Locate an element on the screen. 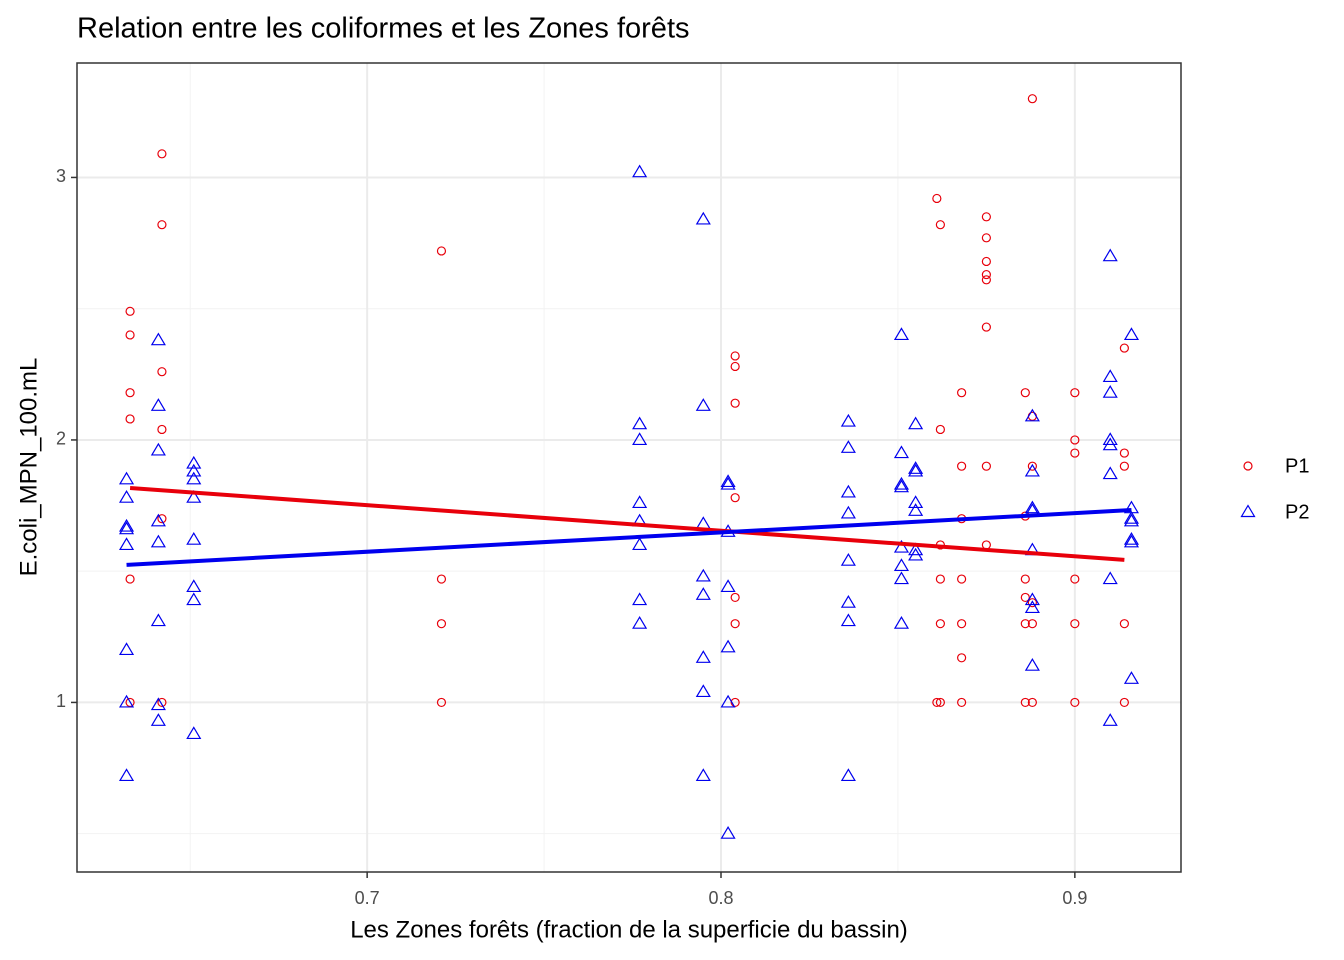 This screenshot has height=960, width=1344. y-tick-label: 3 is located at coordinates (61, 176).